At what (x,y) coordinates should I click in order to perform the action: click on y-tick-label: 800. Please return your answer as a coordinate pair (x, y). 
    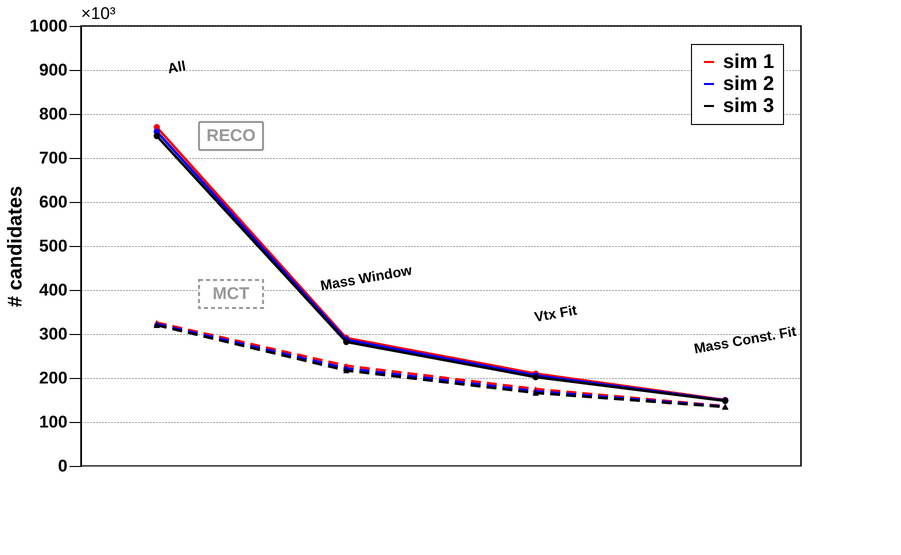
    Looking at the image, I should click on (53, 114).